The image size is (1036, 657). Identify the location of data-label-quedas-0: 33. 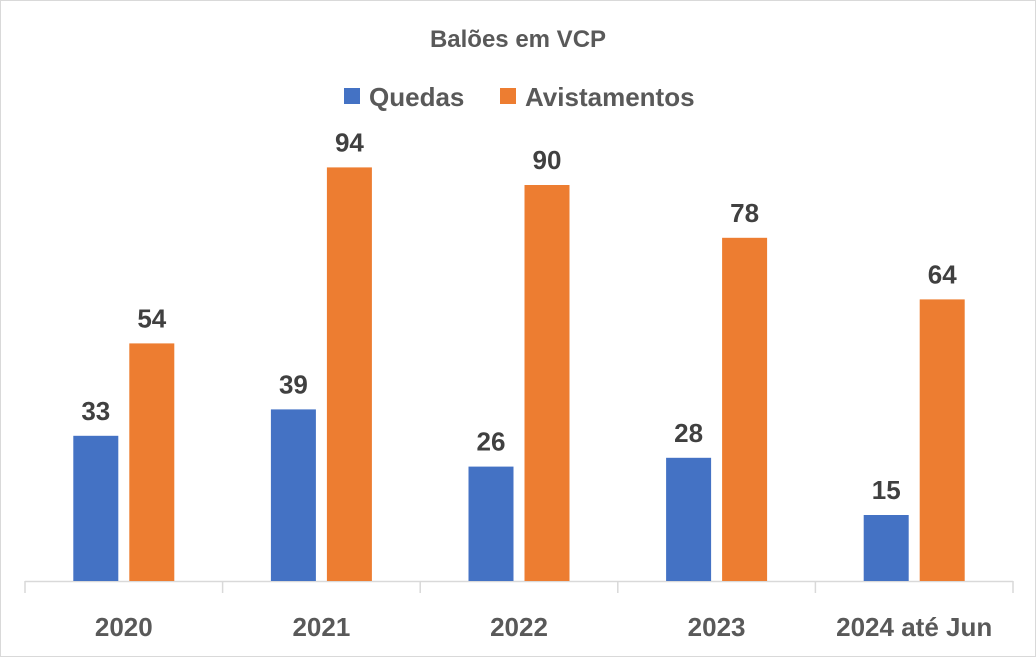
(95, 411).